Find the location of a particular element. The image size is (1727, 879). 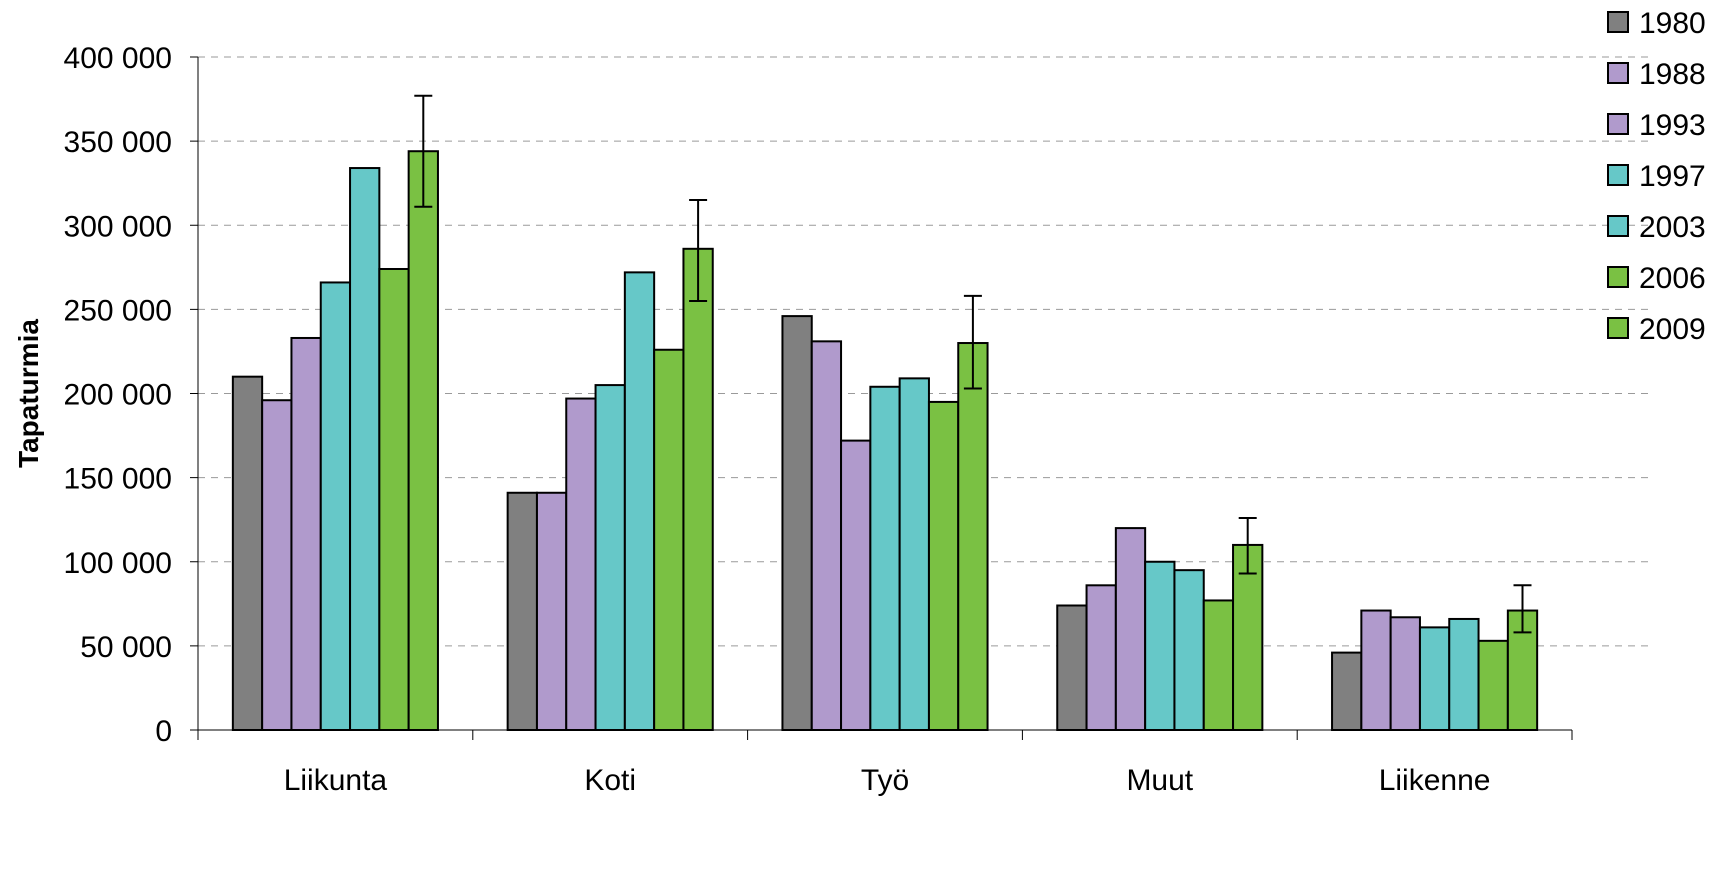

y-tick-label: 150 000 is located at coordinates (118, 479).